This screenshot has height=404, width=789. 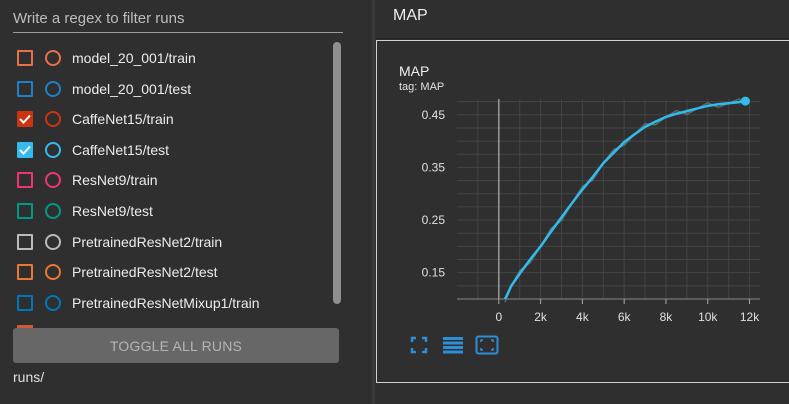 What do you see at coordinates (176, 345) in the screenshot?
I see `toggle-all-runs-button: TOGGLE ALL RUNS` at bounding box center [176, 345].